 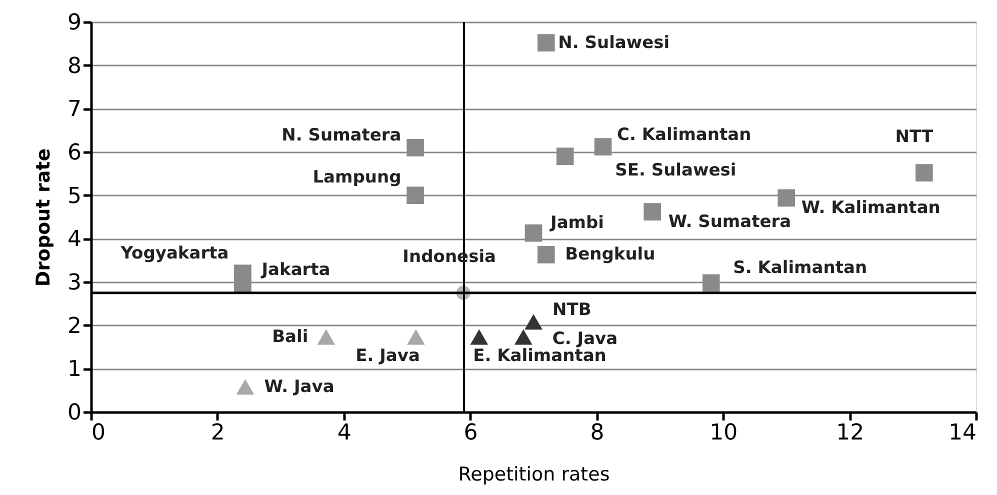 What do you see at coordinates (870, 208) in the screenshot?
I see `annotation: W. Kalimantan` at bounding box center [870, 208].